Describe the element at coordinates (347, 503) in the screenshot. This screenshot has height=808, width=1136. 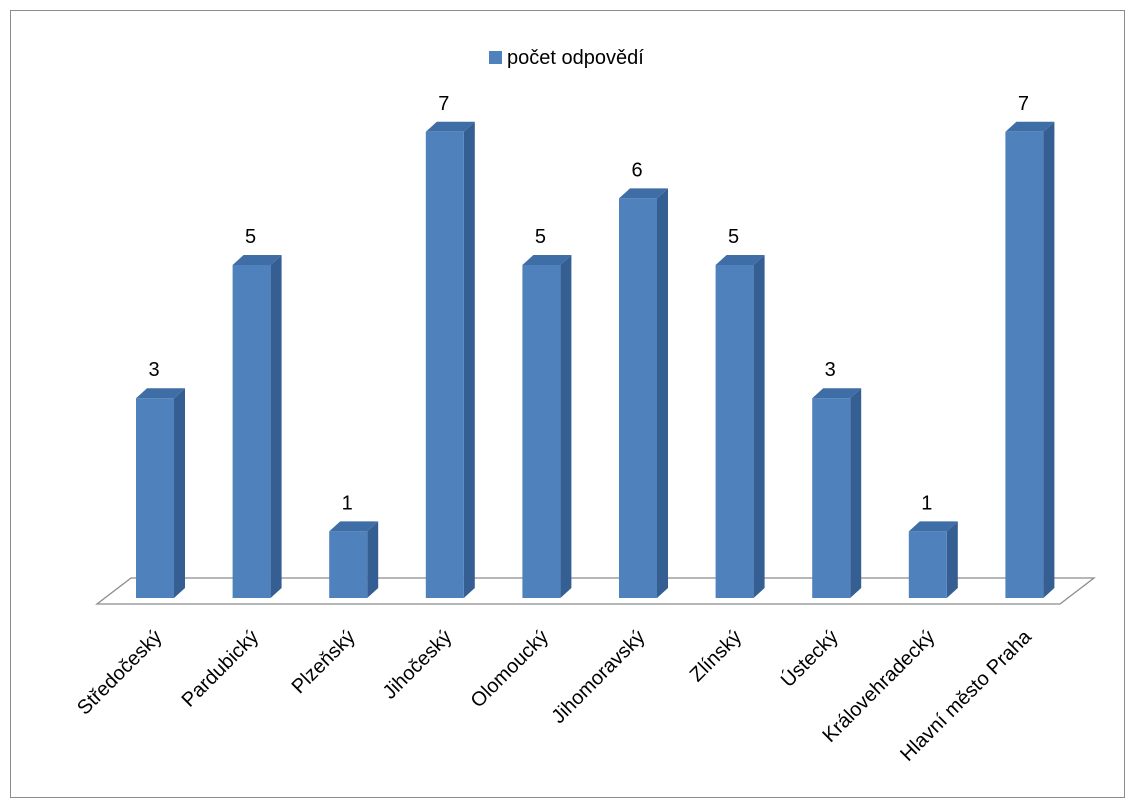
I see `data-label-3: 1` at that location.